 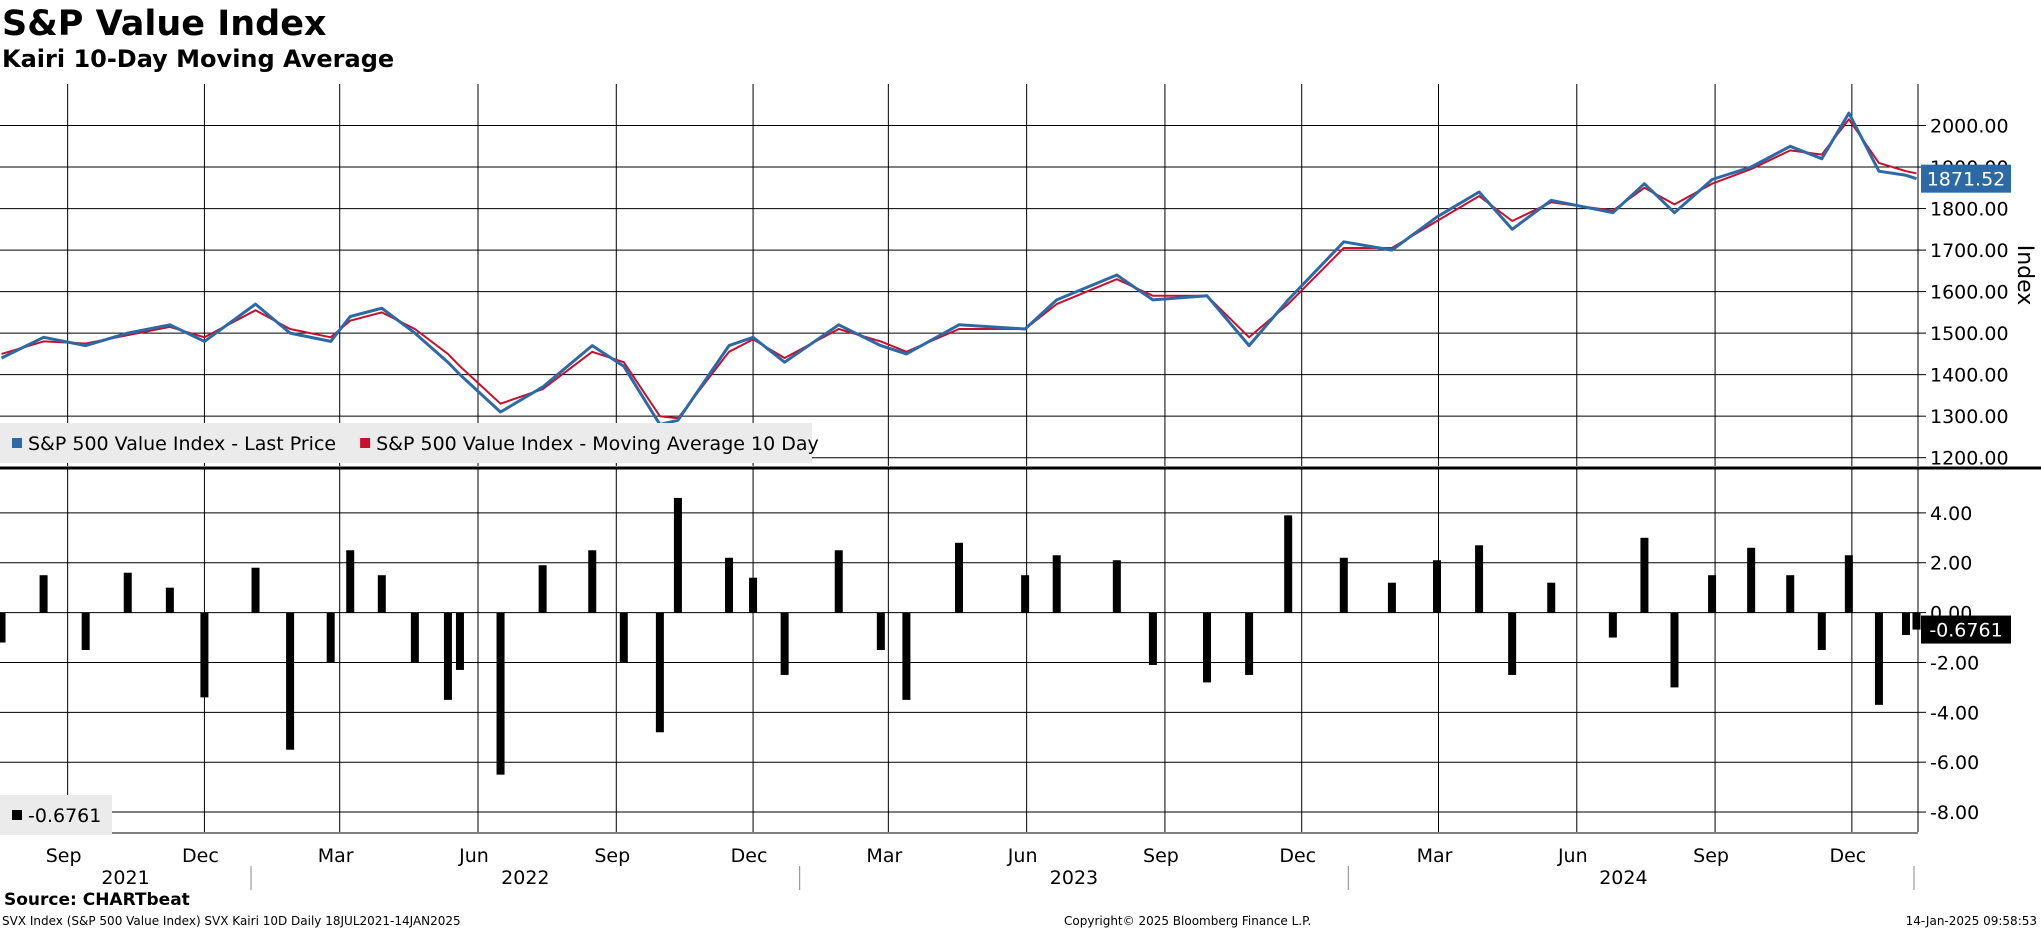 I want to click on x-year-label: 2024, so click(x=1623, y=878).